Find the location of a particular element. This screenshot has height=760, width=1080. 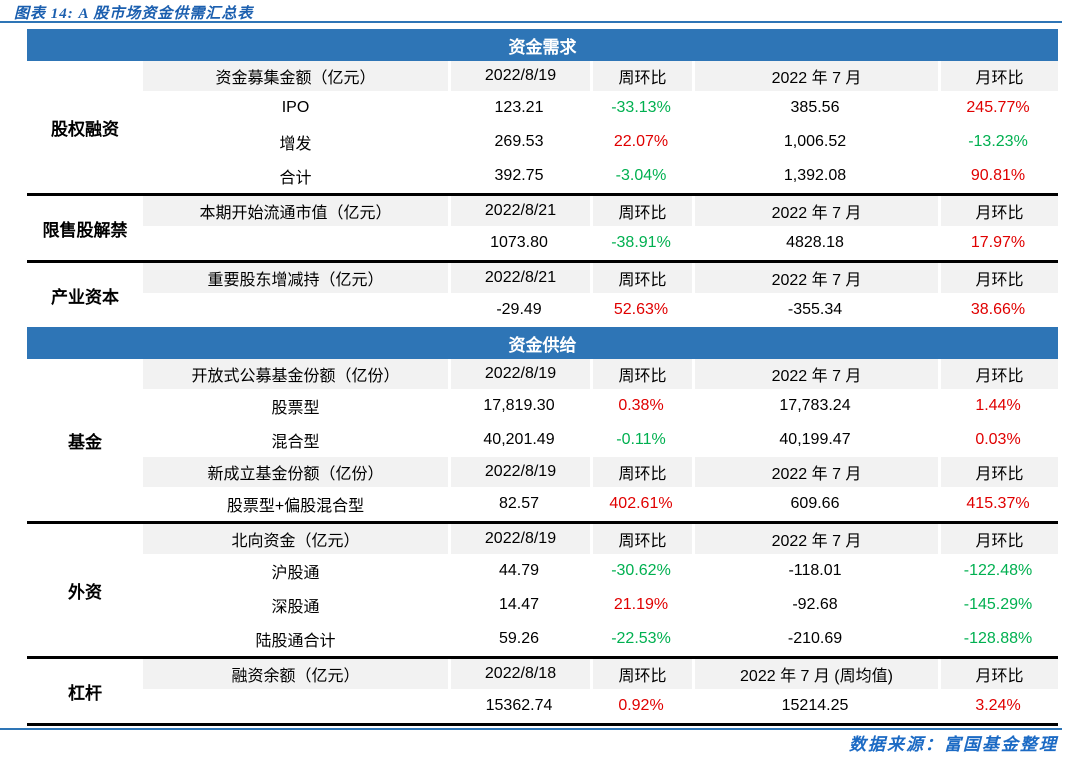

value-cell: 1.44% is located at coordinates (998, 405).